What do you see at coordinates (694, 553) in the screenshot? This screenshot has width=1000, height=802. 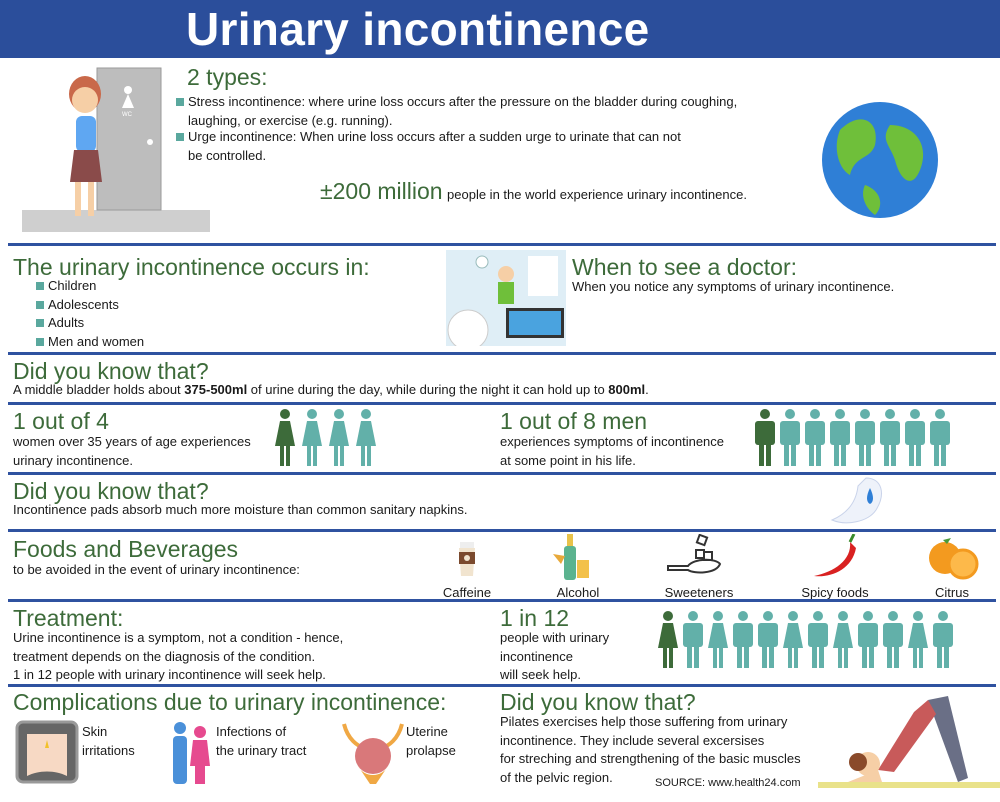 I see `sugar-spoon-icon` at bounding box center [694, 553].